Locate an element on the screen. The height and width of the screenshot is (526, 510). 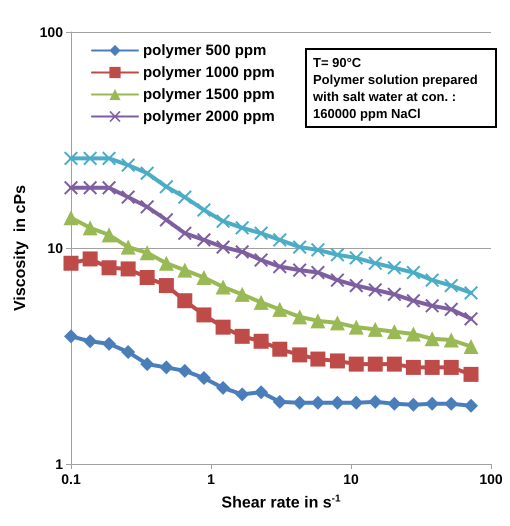
x-tick-label: 10 is located at coordinates (351, 479).